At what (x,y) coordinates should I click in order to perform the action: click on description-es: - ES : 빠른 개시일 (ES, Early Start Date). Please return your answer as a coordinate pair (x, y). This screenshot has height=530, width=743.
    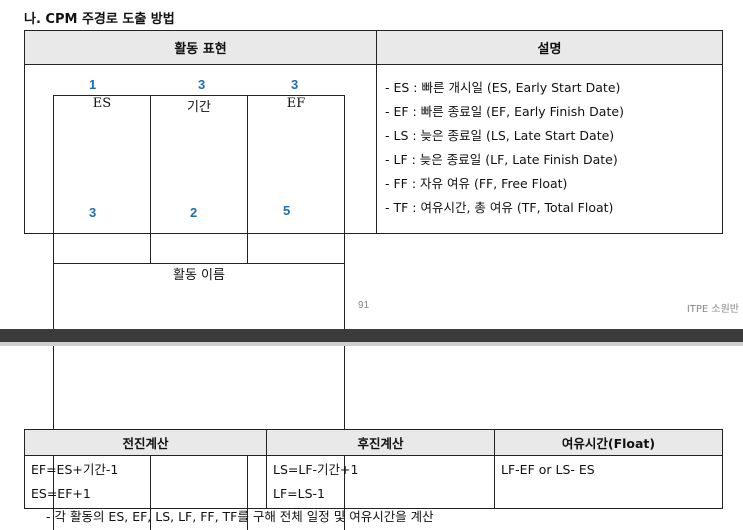
    Looking at the image, I should click on (503, 87).